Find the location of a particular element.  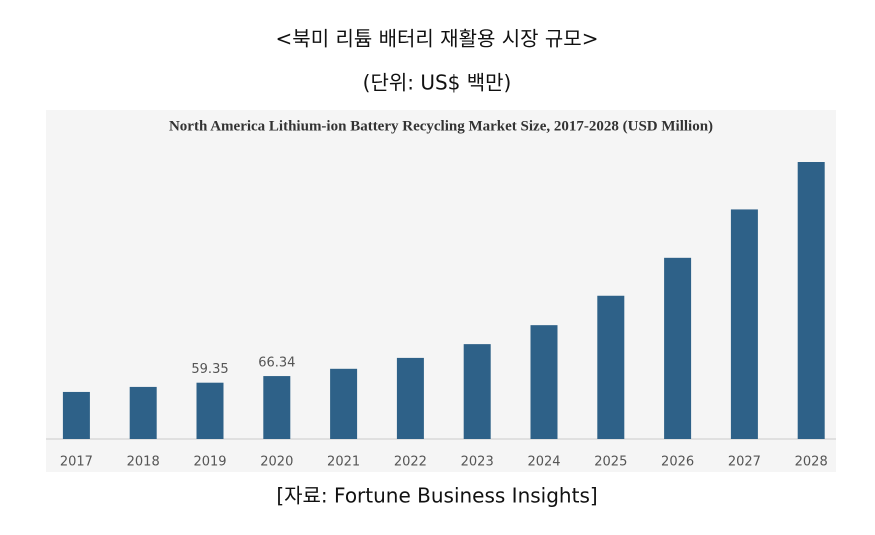

x-tick-label: 2019 is located at coordinates (209, 462).